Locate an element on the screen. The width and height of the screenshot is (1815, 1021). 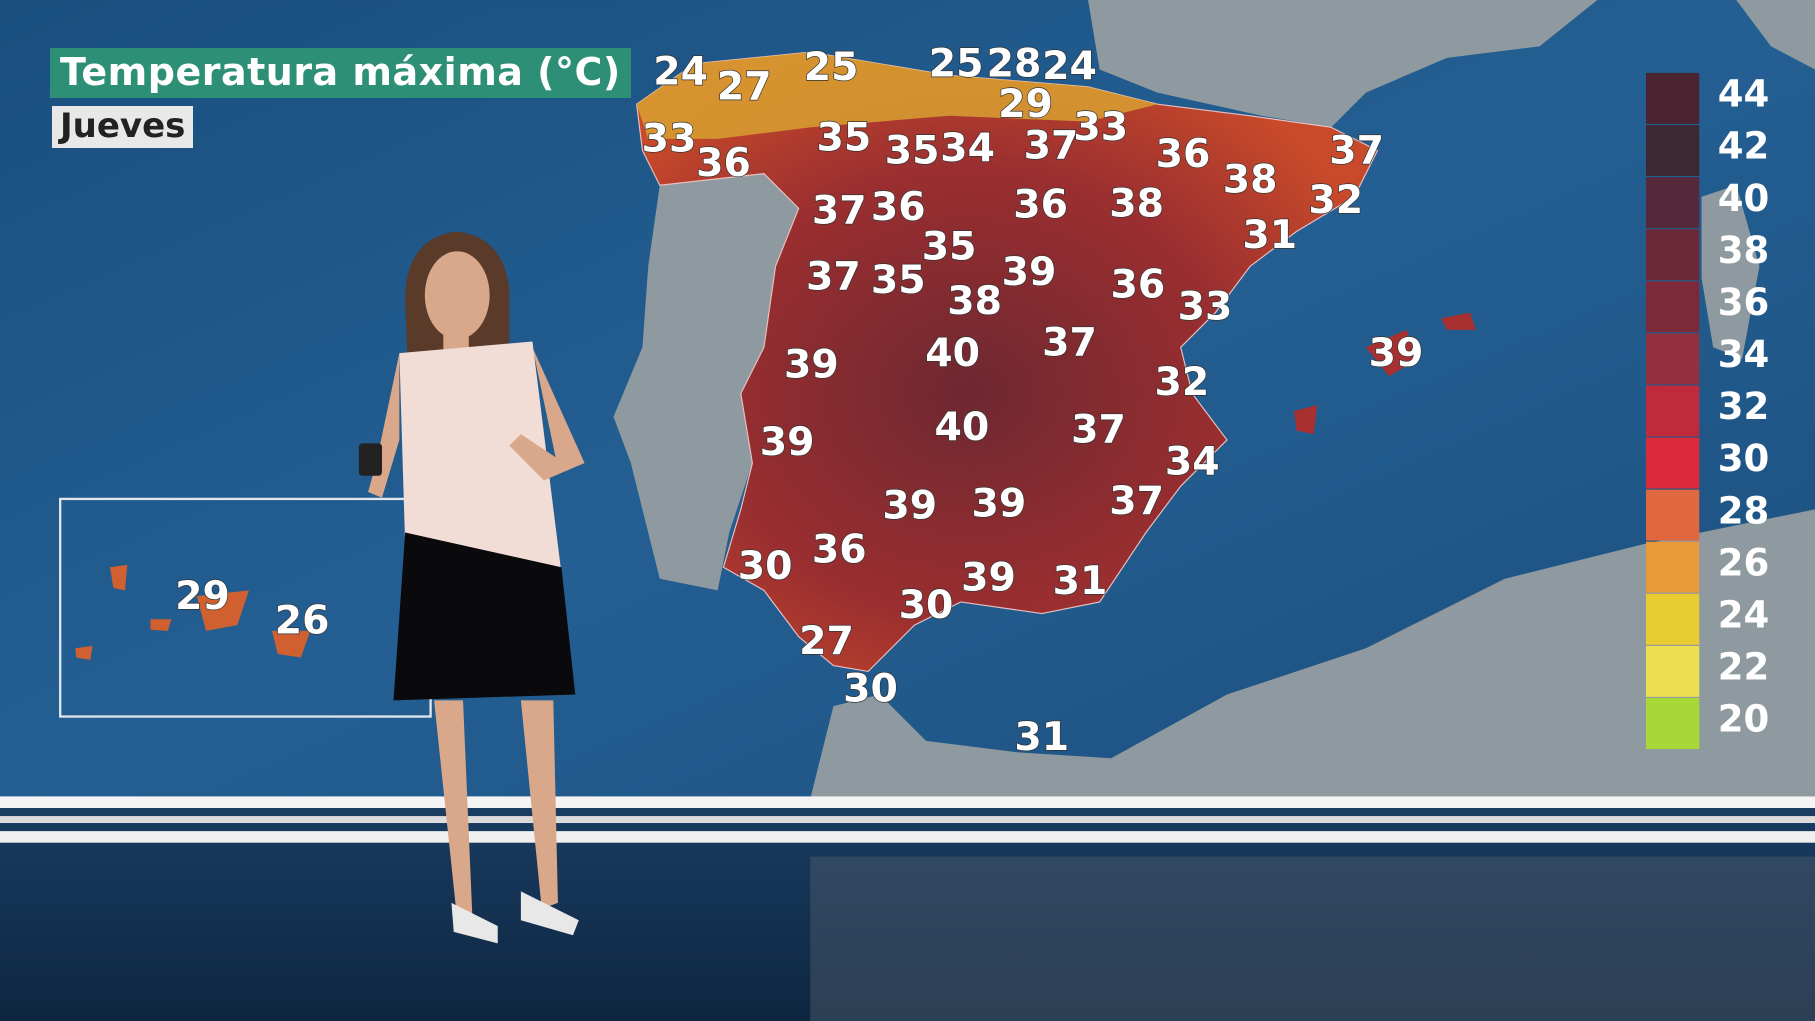
cantabrian-coast is located at coordinates (897, 95).